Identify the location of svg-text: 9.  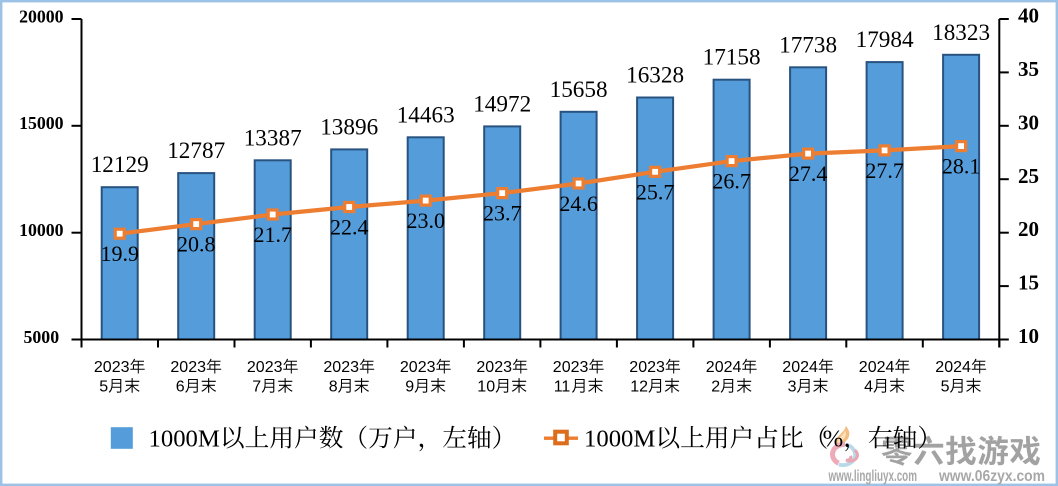
(409, 387).